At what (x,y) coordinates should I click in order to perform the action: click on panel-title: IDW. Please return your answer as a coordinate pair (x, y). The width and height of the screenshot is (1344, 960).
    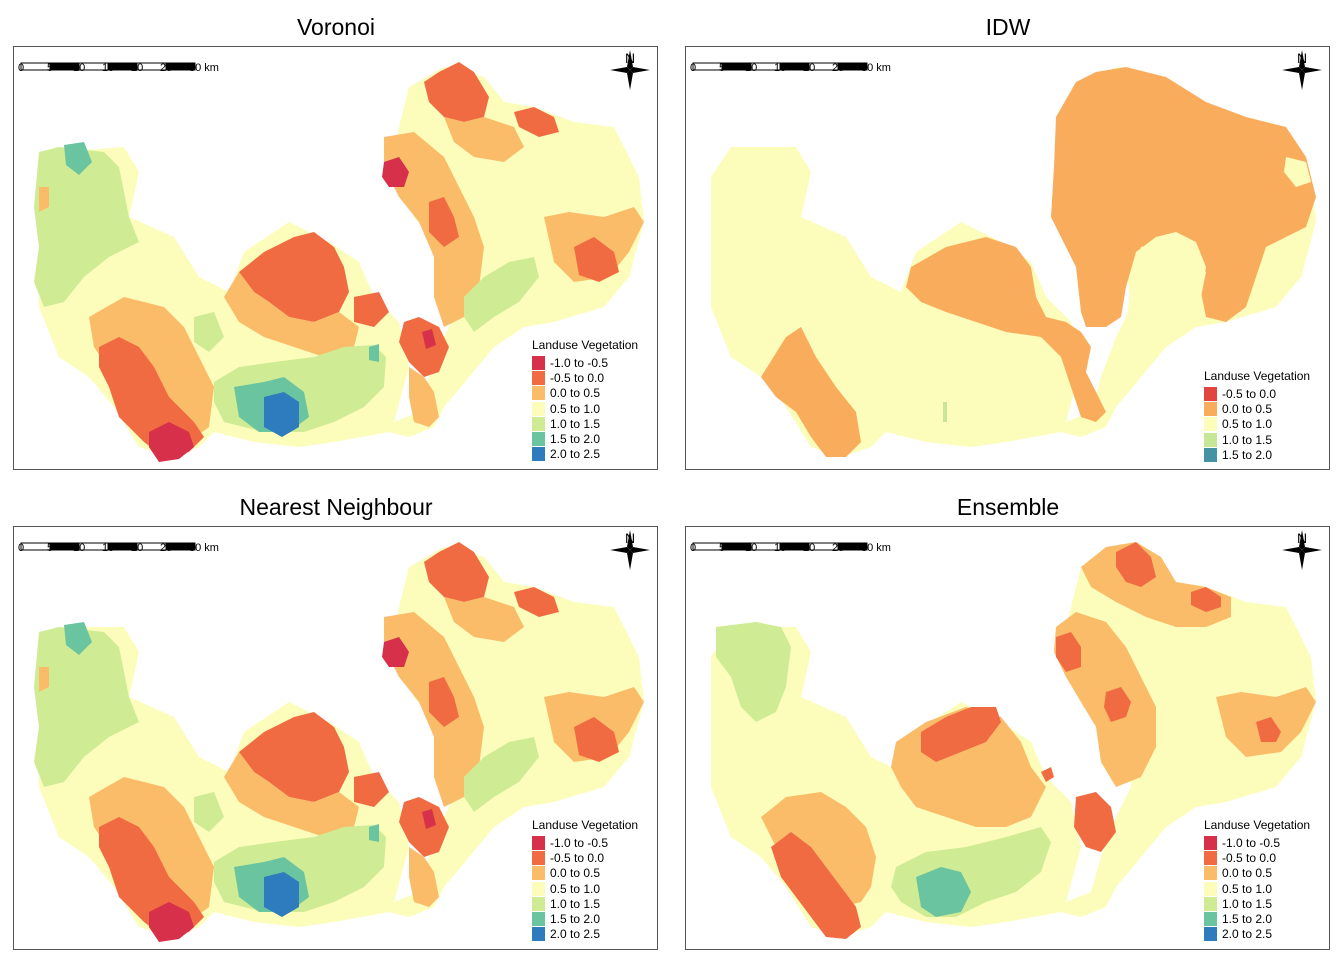
    Looking at the image, I should click on (1008, 27).